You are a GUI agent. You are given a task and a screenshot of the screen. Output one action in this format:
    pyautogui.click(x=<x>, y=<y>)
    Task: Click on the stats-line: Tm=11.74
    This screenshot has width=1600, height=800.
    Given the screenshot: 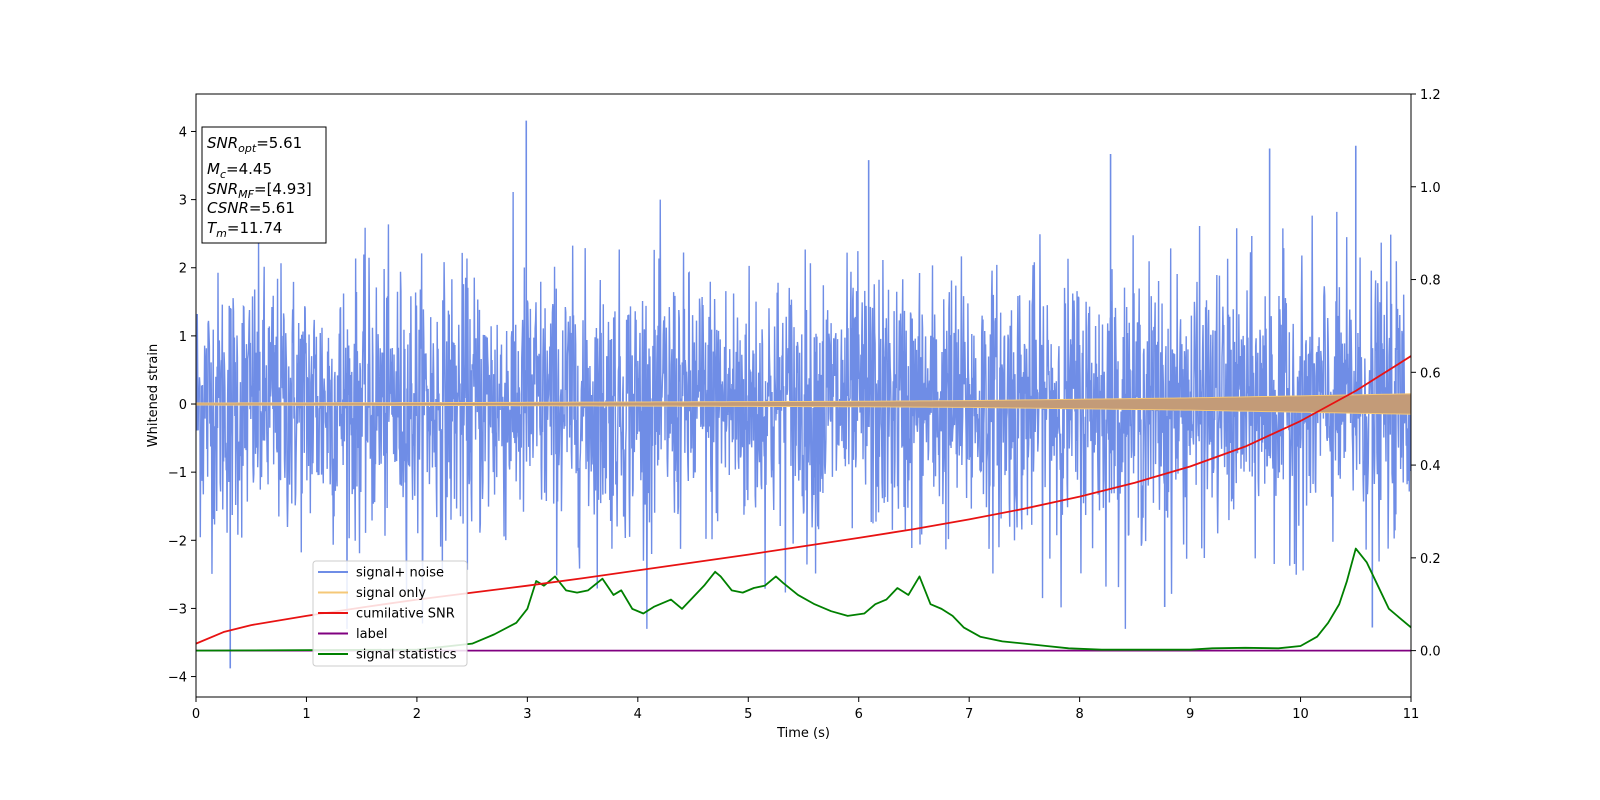 What is the action you would take?
    pyautogui.click(x=244, y=229)
    